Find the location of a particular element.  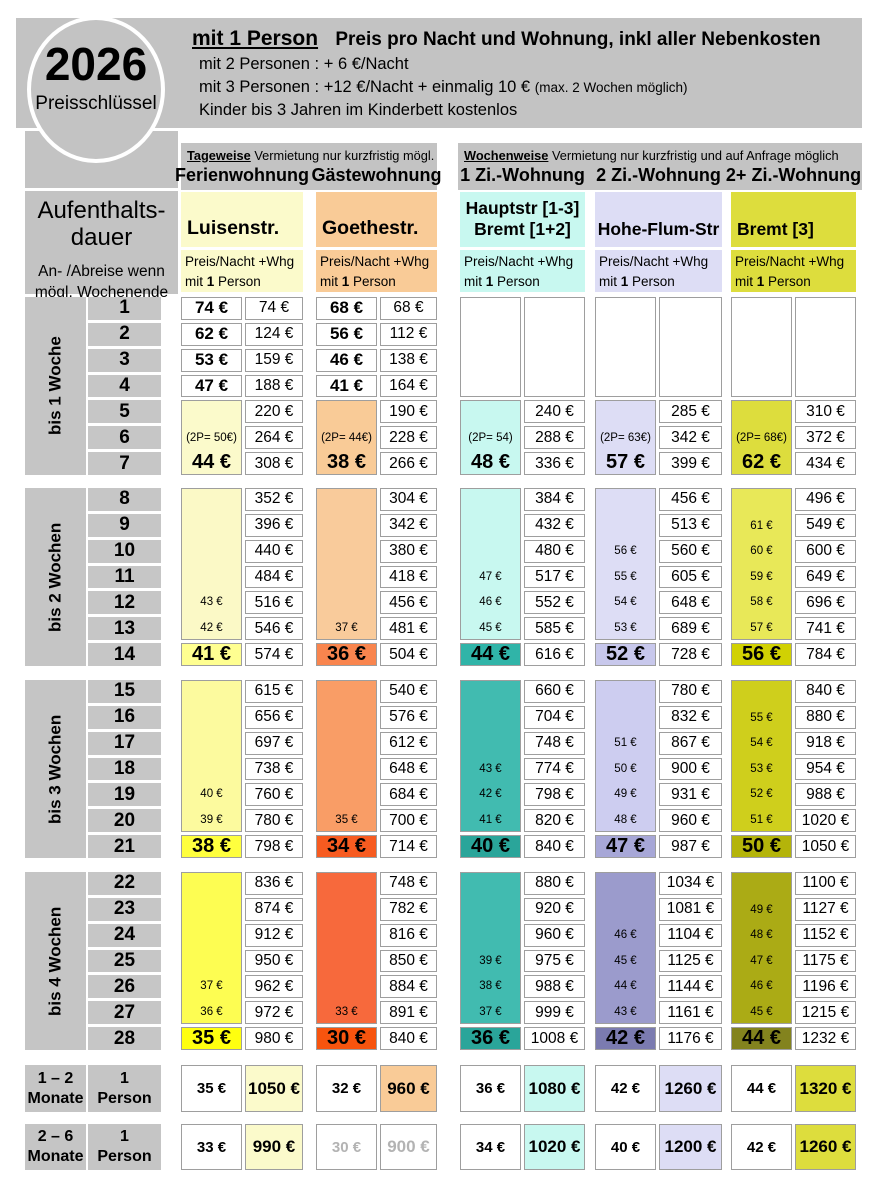

week-night-price: 48 € is located at coordinates (490, 462).